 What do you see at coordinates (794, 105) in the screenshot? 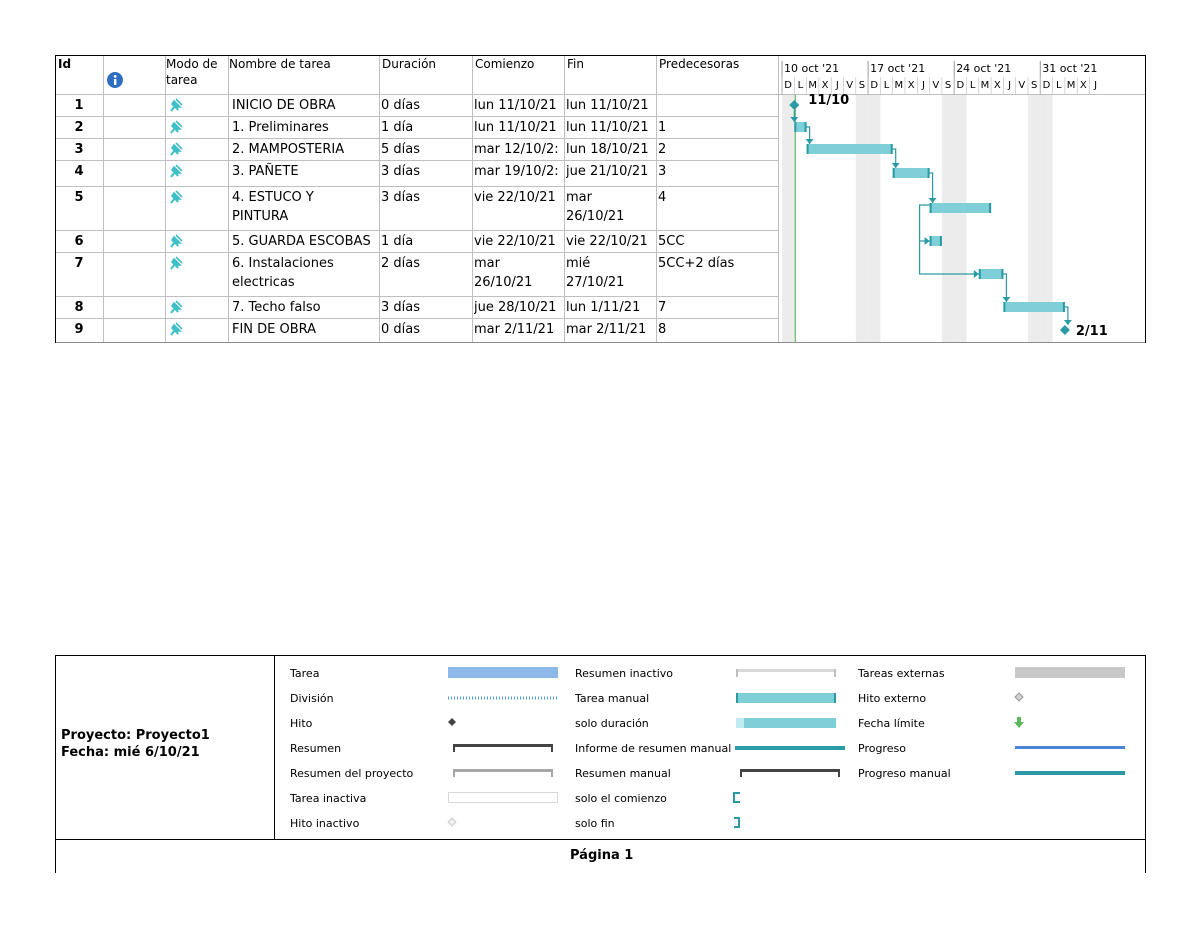
I see `milestone-start-diamond` at bounding box center [794, 105].